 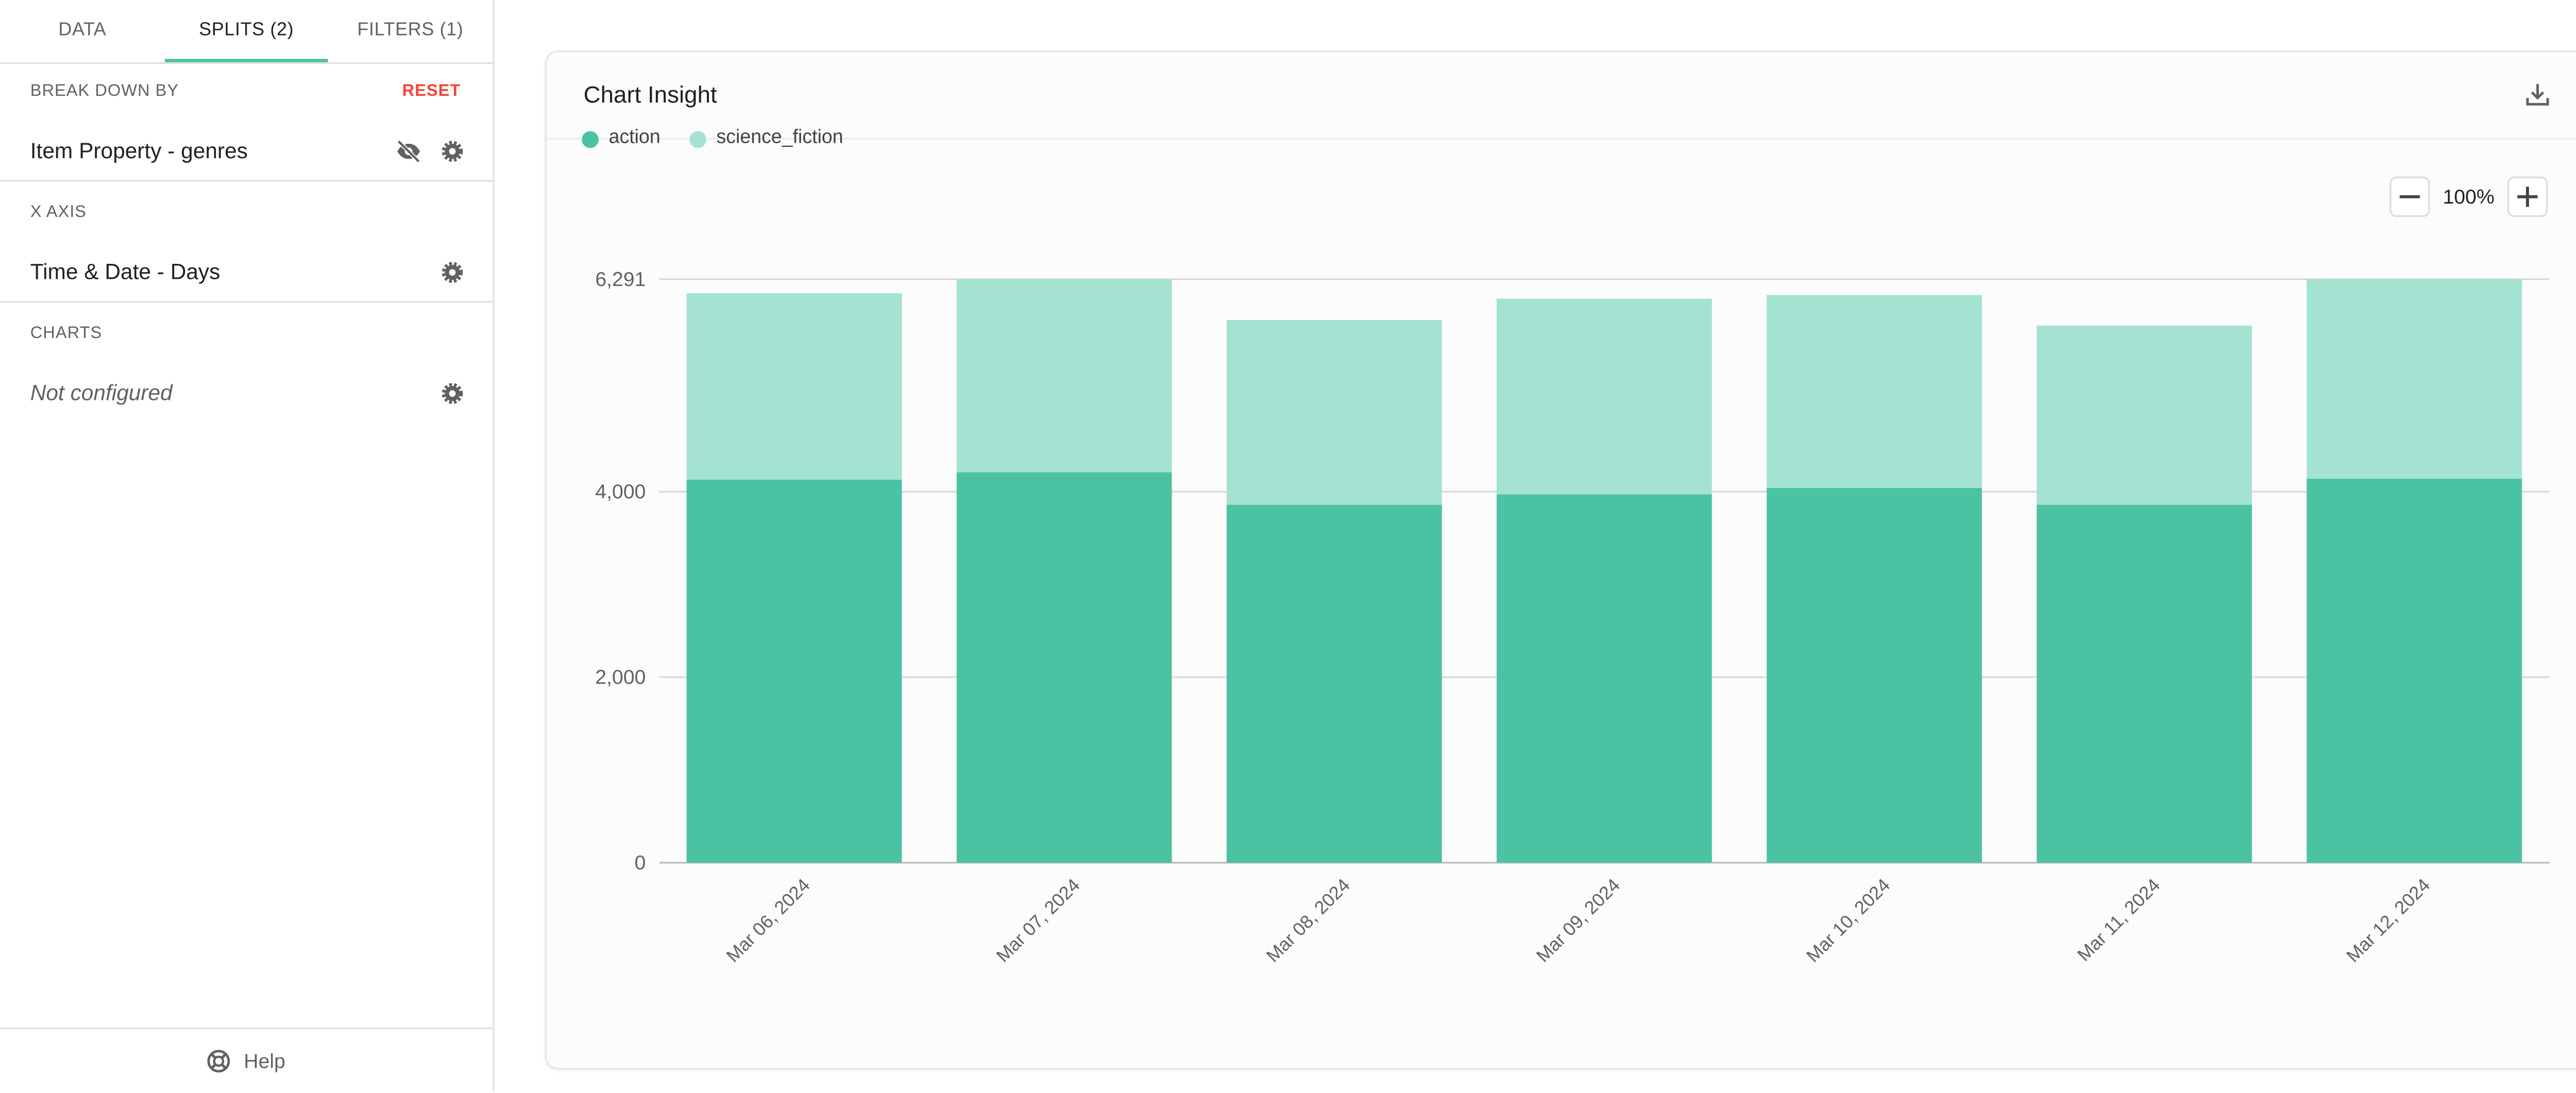 What do you see at coordinates (1308, 920) in the screenshot?
I see `x-tick-label: Mar 08, 2024` at bounding box center [1308, 920].